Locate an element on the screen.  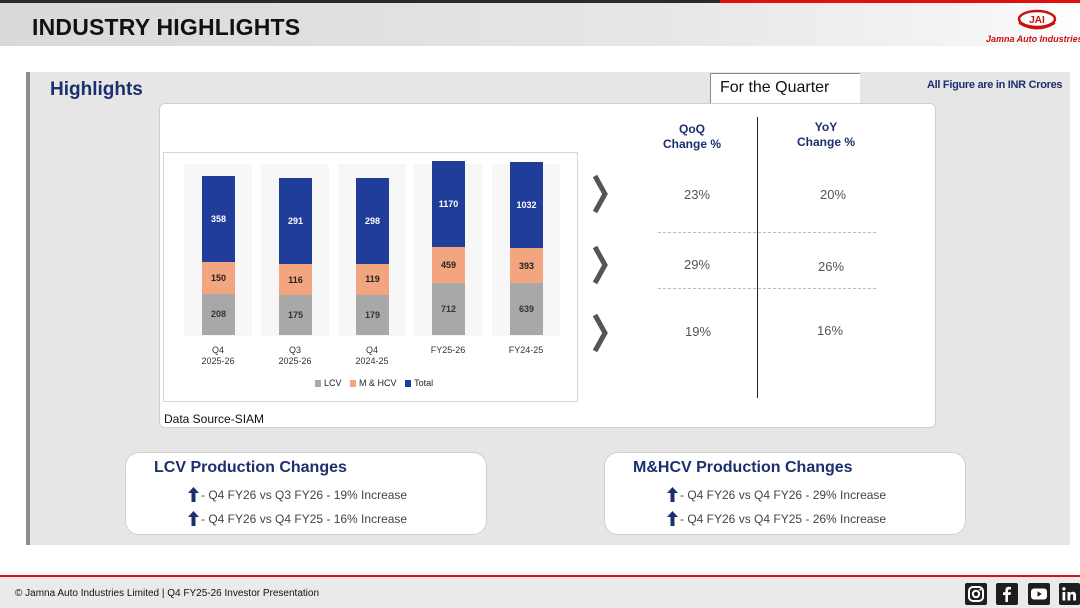
lcv-change-line: - Q4 FY26 vs Q3 FY26 - 19% Increase is located at coordinates (297, 494).